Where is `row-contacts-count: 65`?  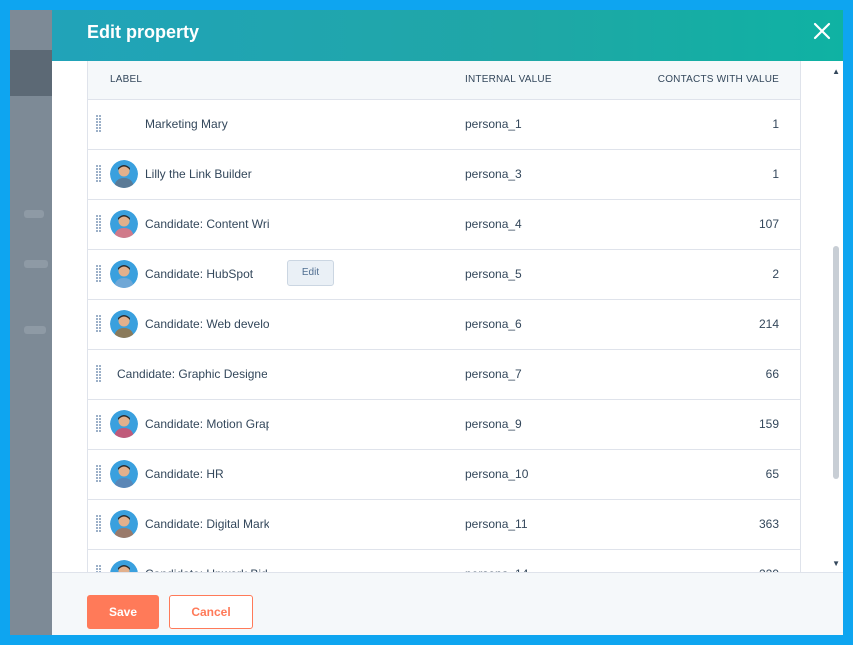
row-contacts-count: 65 is located at coordinates (772, 474).